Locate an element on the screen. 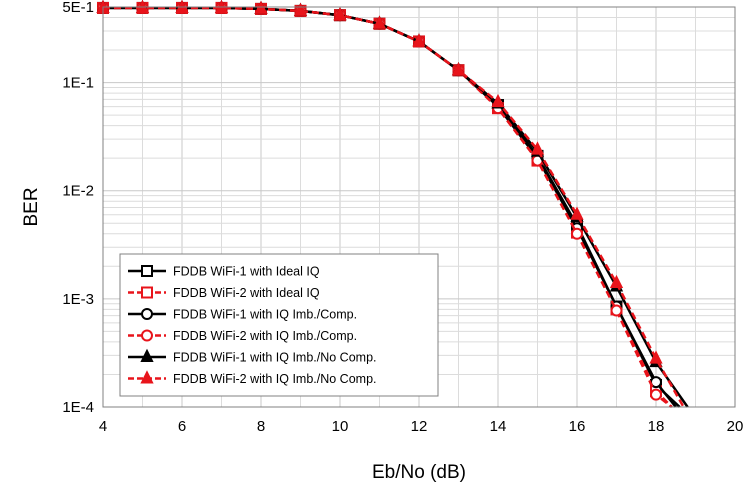  y-tick-label: 1E-4 is located at coordinates (78, 407).